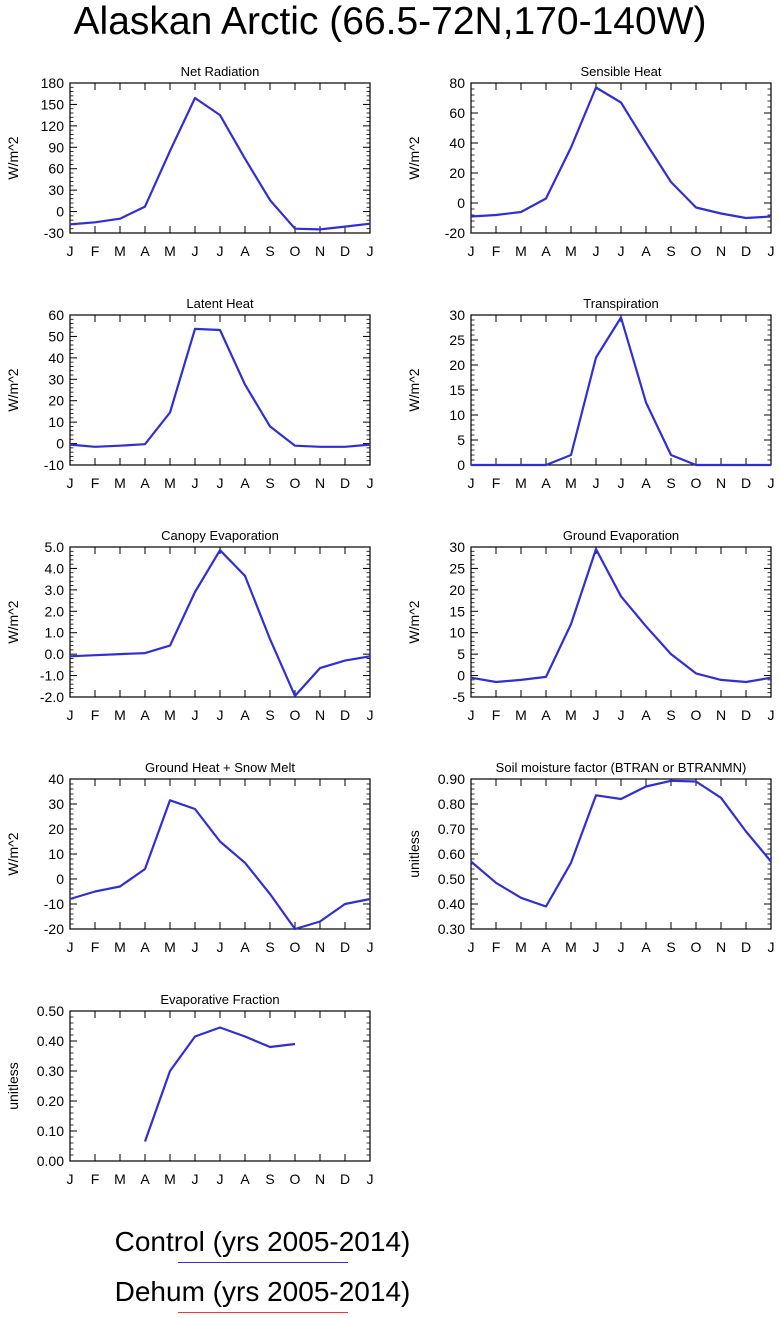 The image size is (780, 1318). Describe the element at coordinates (50, 1011) in the screenshot. I see `y-tick-label: 0.50` at that location.